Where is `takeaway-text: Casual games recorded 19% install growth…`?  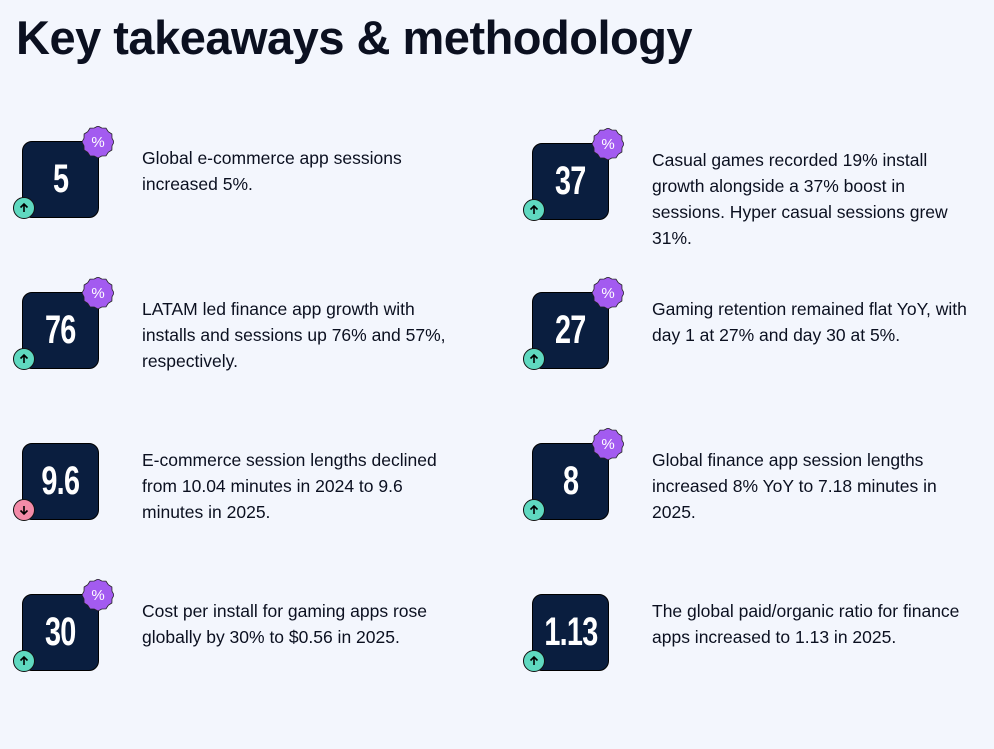 takeaway-text: Casual games recorded 19% install growth… is located at coordinates (800, 199).